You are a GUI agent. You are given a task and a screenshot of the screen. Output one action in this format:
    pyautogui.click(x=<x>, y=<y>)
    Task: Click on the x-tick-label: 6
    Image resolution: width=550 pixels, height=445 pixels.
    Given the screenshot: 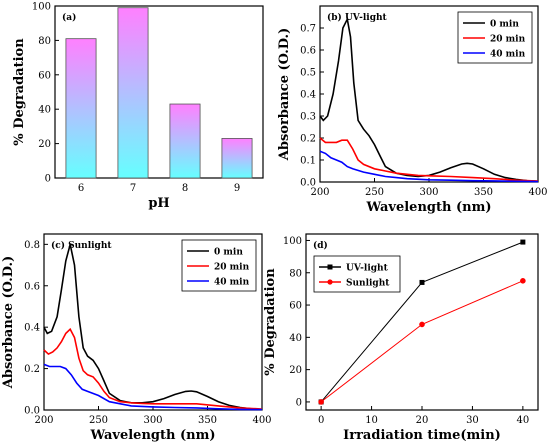 What is the action you would take?
    pyautogui.click(x=81, y=188)
    